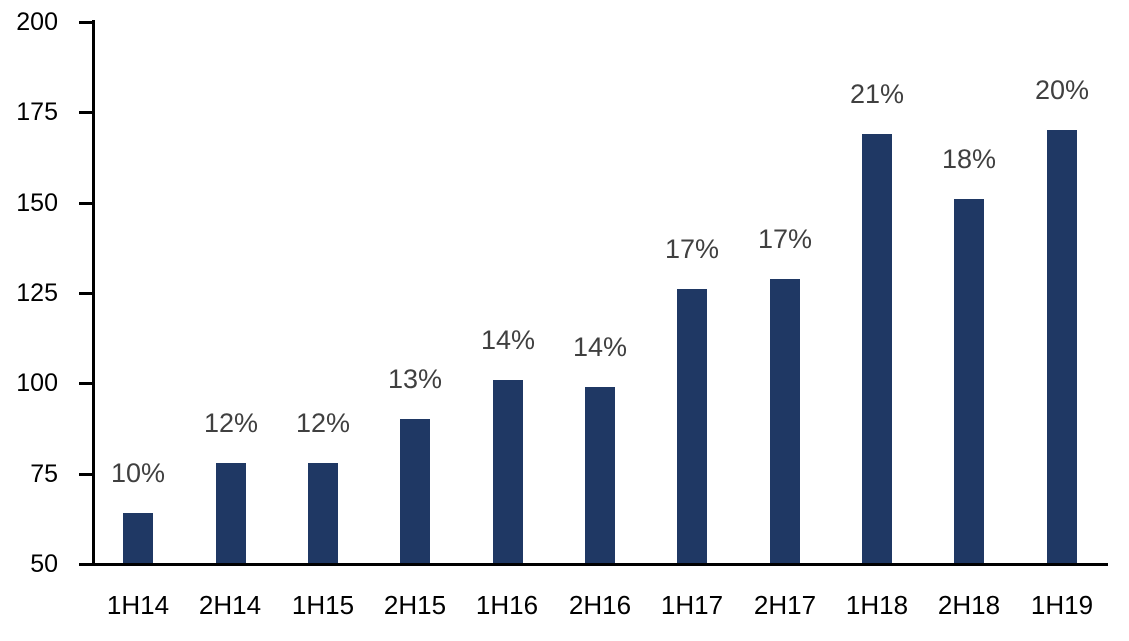 Image resolution: width=1129 pixels, height=641 pixels. Describe the element at coordinates (230, 605) in the screenshot. I see `x-tick-label: 2H14` at that location.